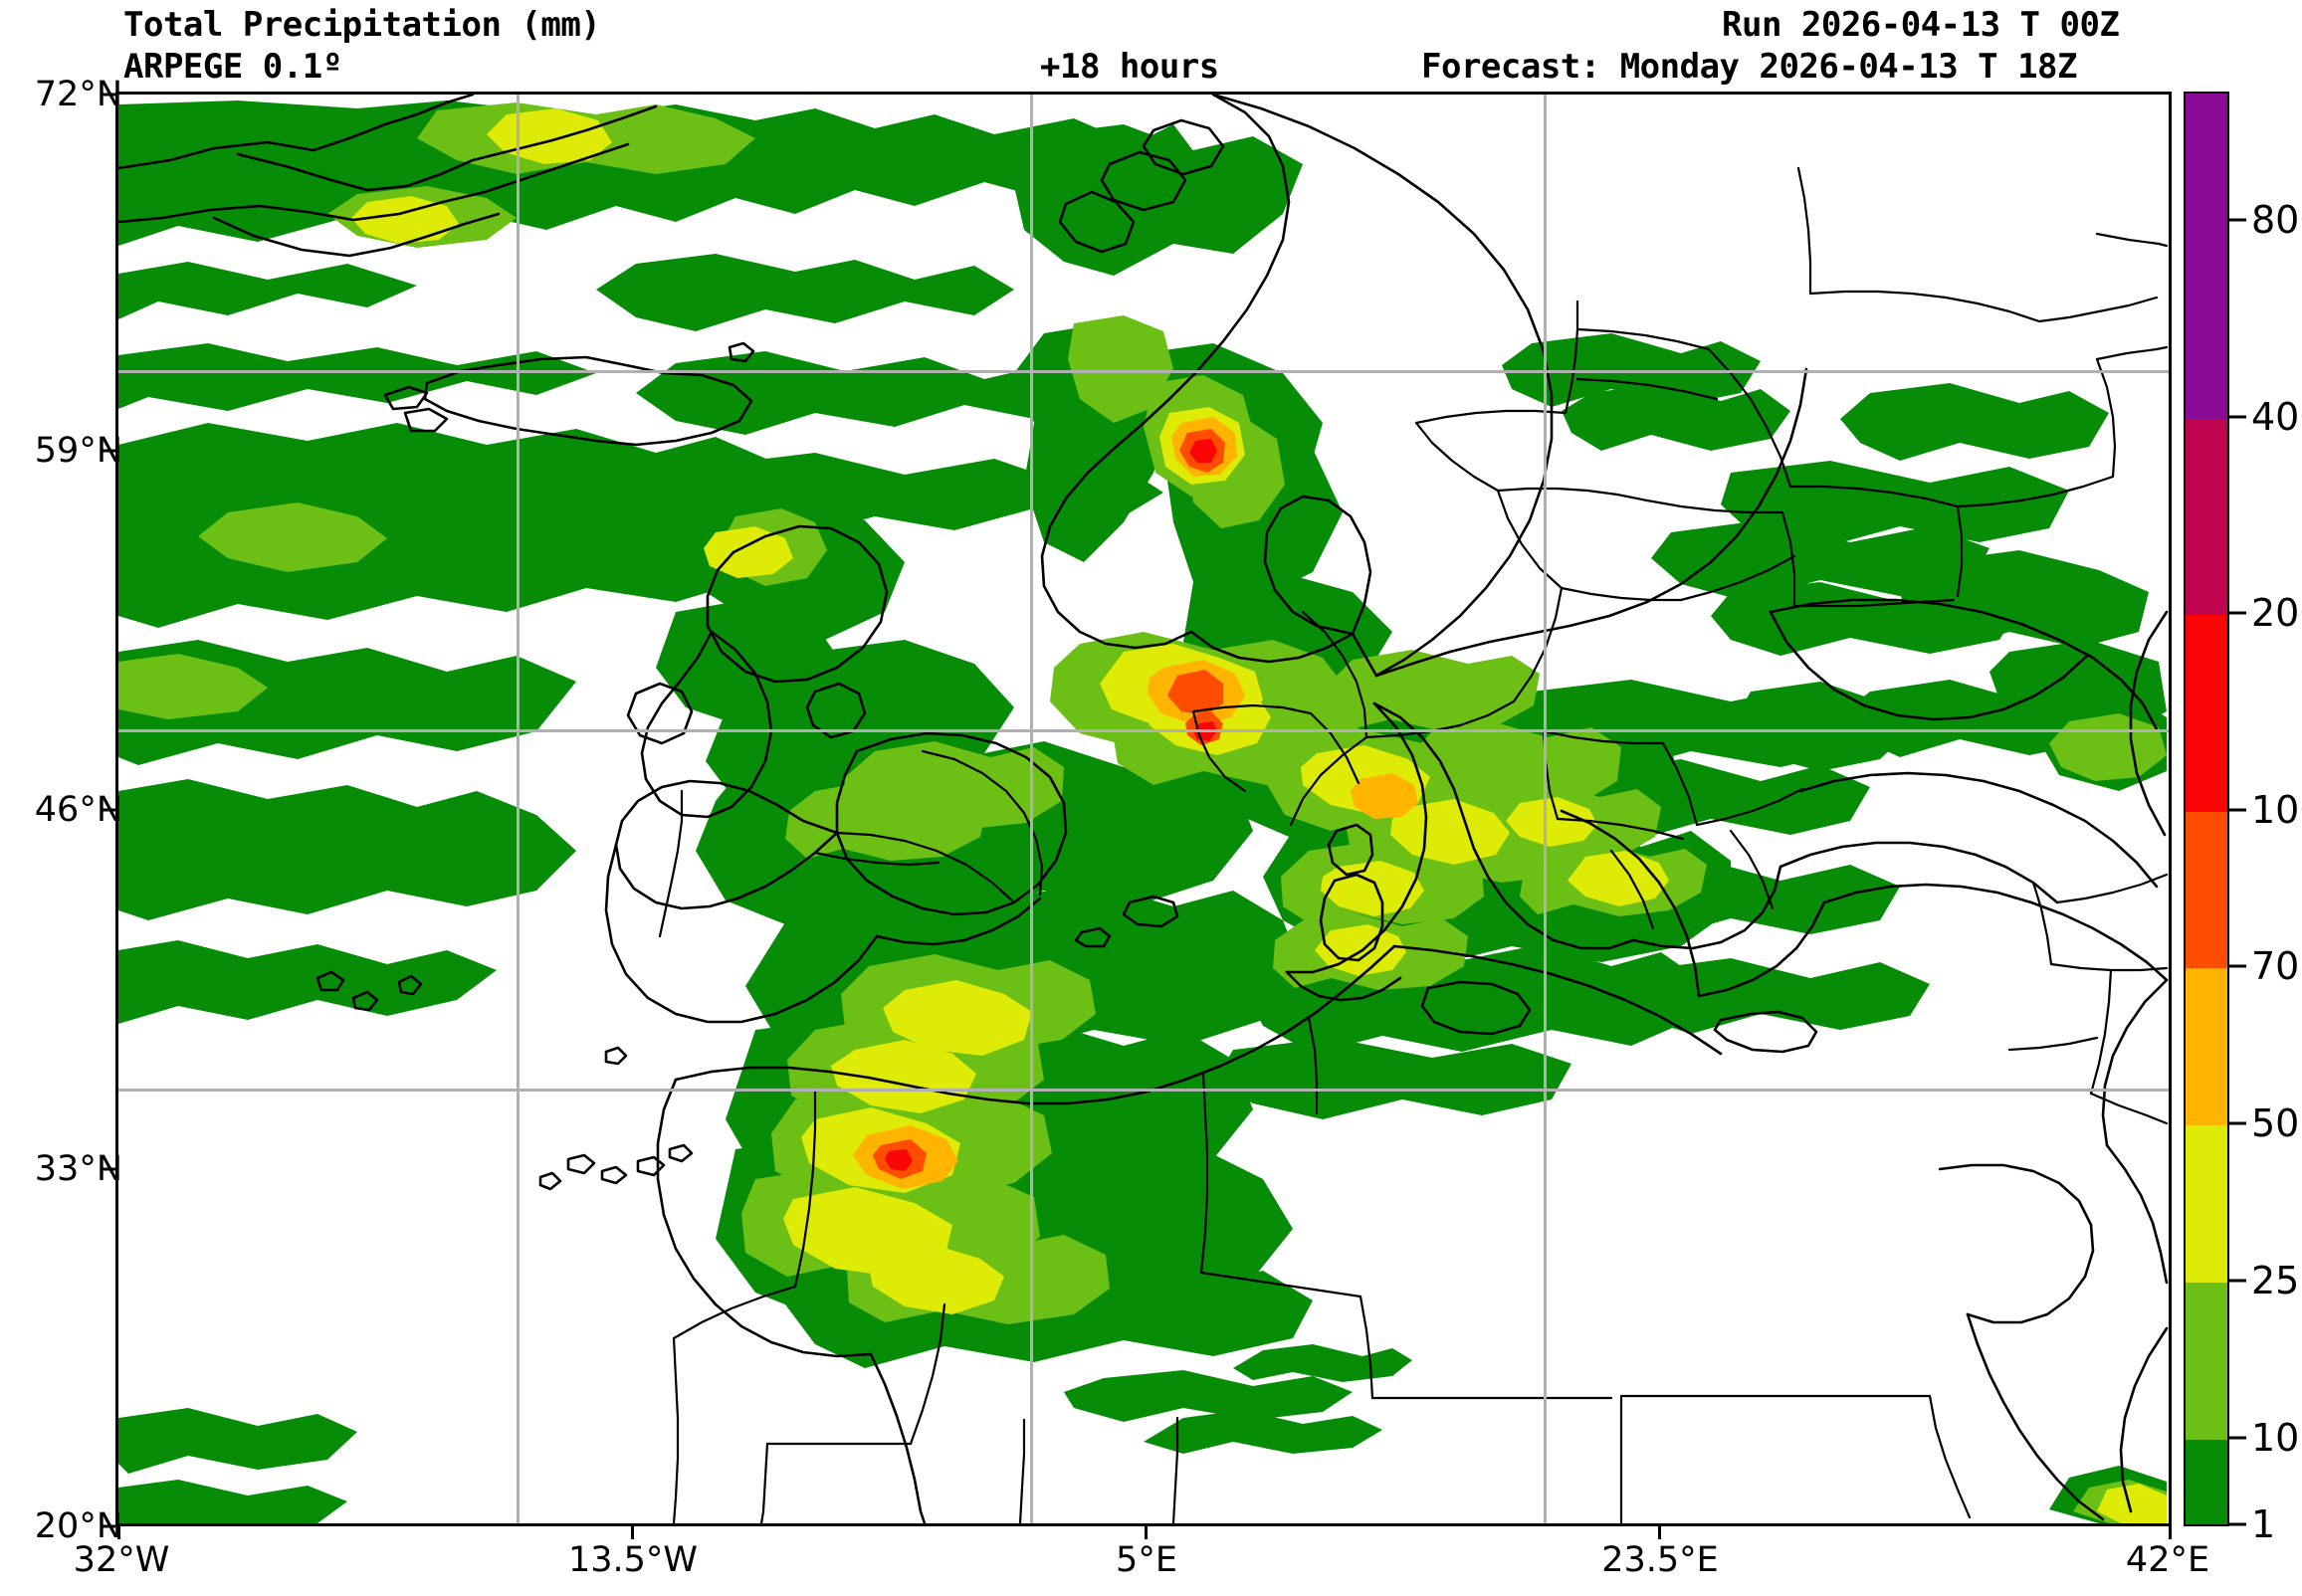 Image resolution: width=2302 pixels, height=1596 pixels. I want to click on xtick-label-32w: 32°W, so click(122, 1560).